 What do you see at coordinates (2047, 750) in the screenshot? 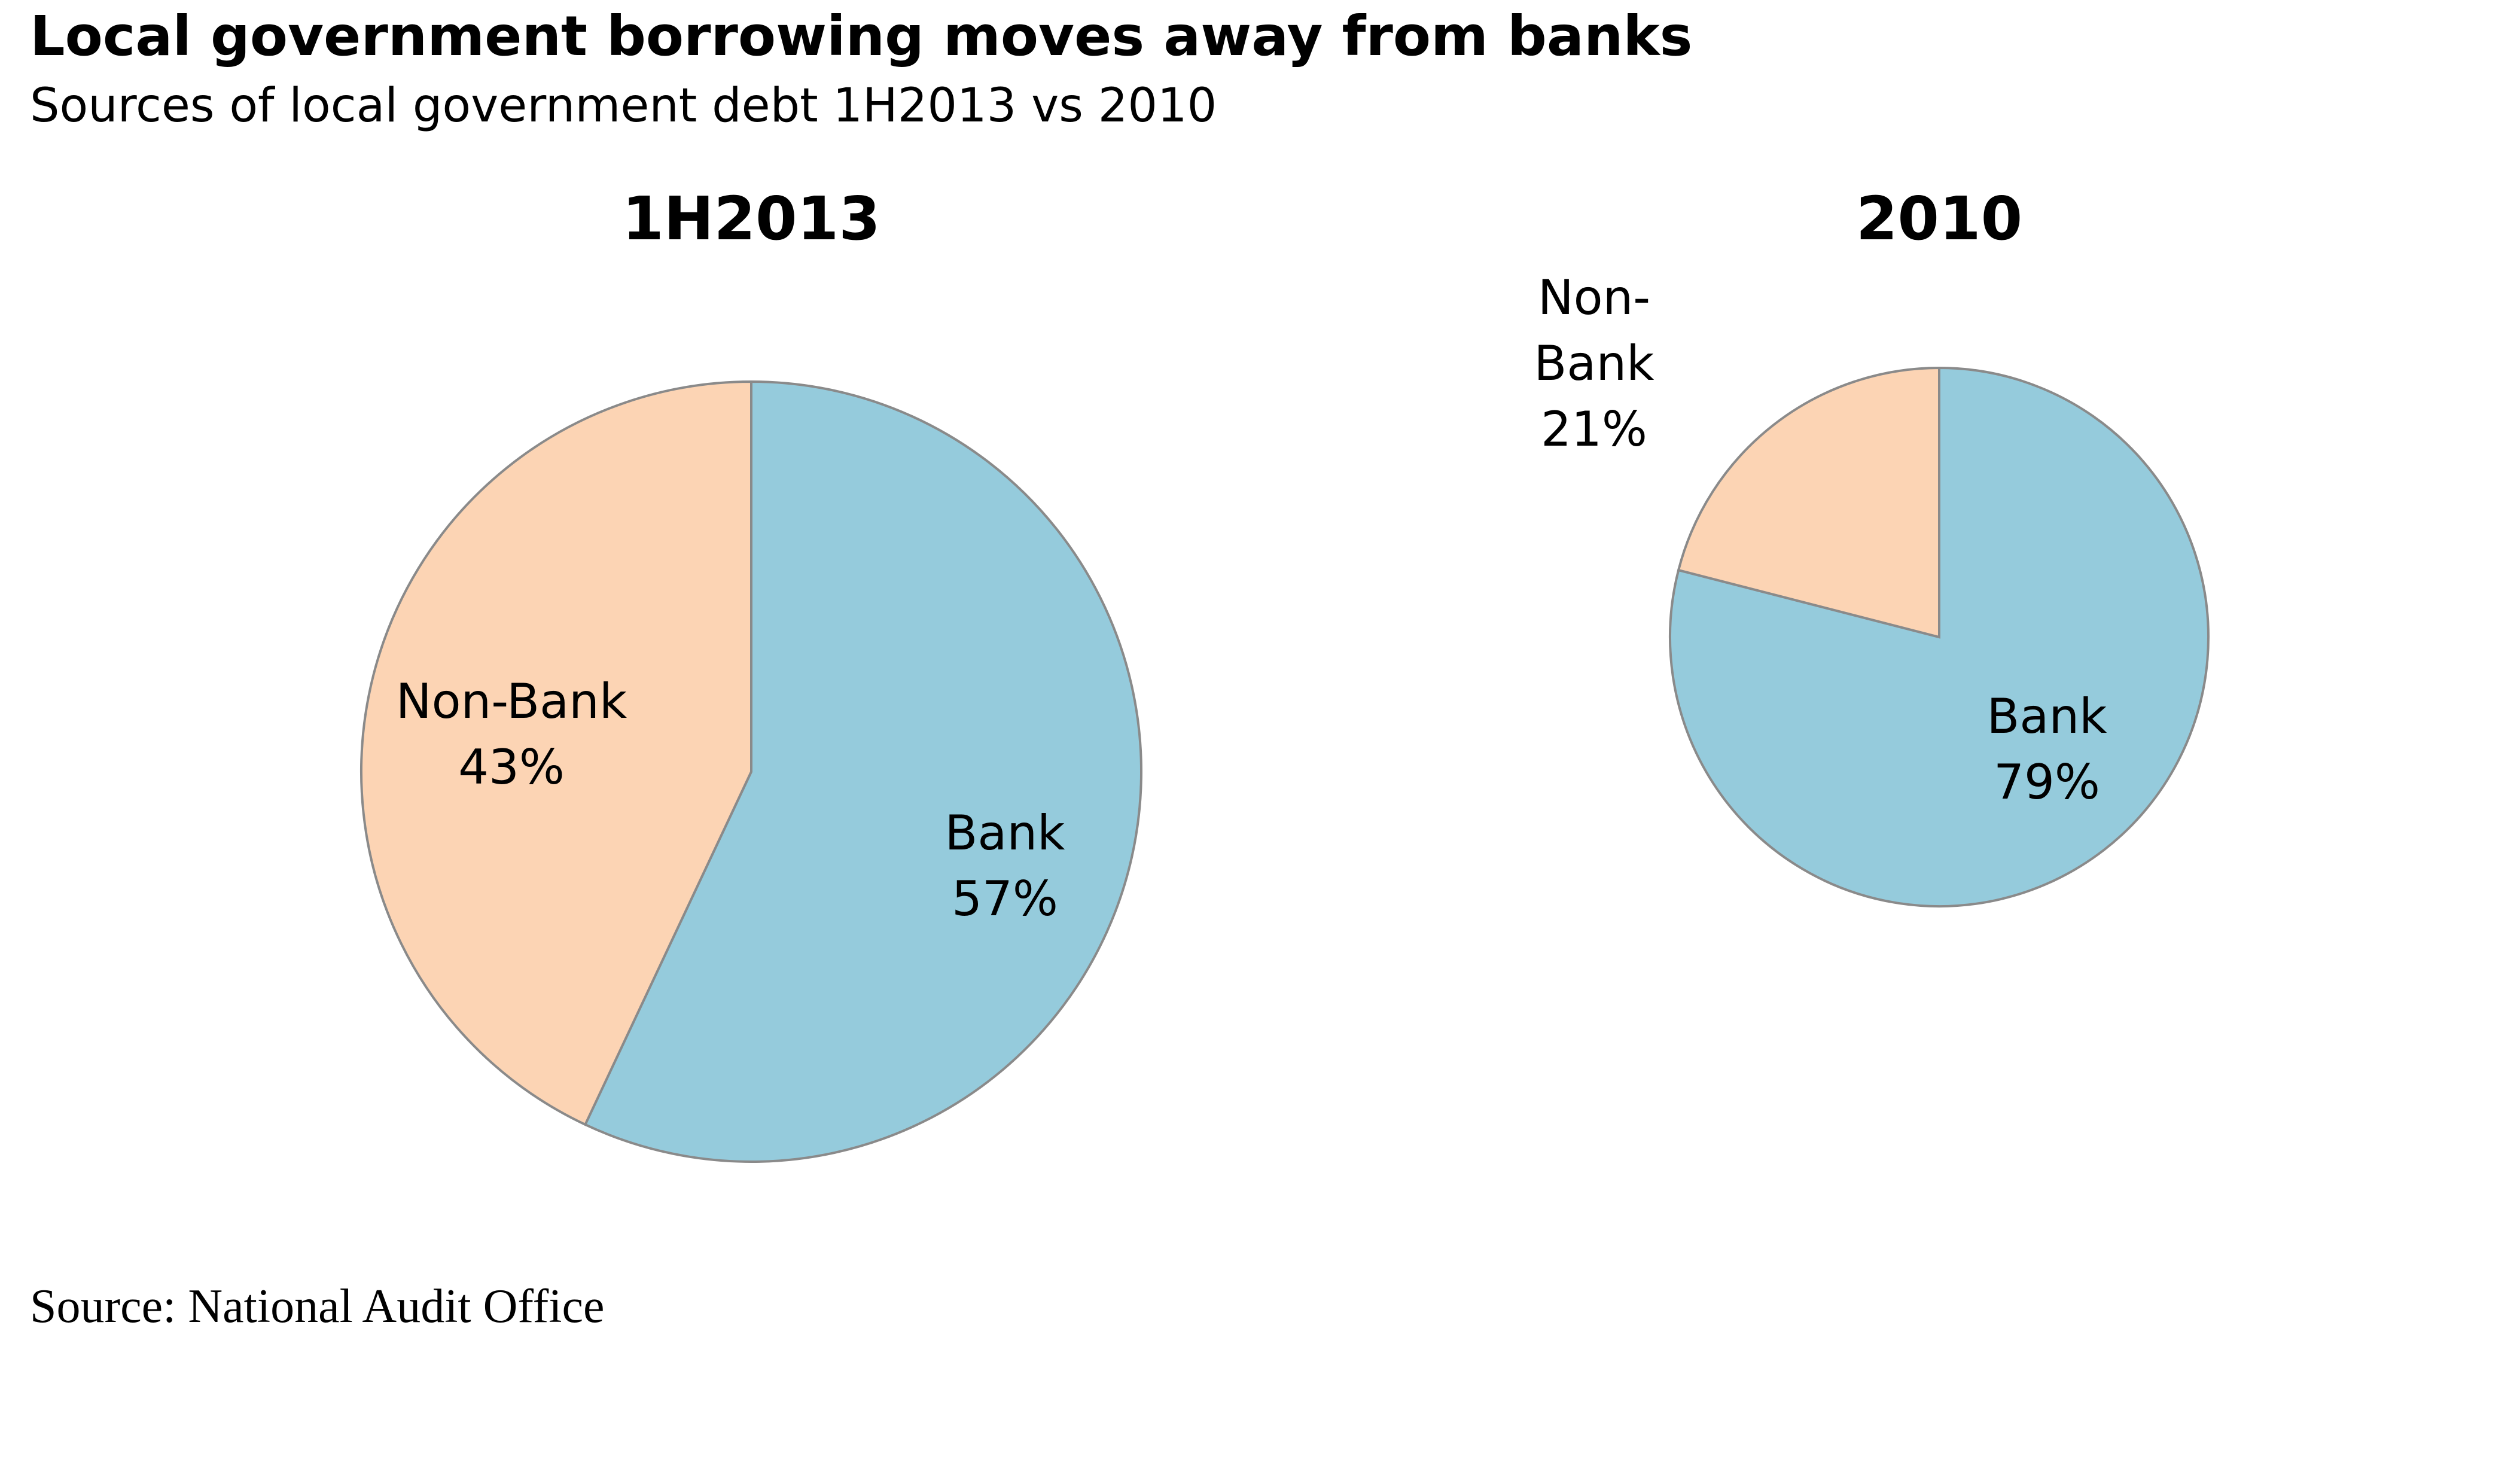
I see `pie-label-2010-bank: Bank 79%` at bounding box center [2047, 750].